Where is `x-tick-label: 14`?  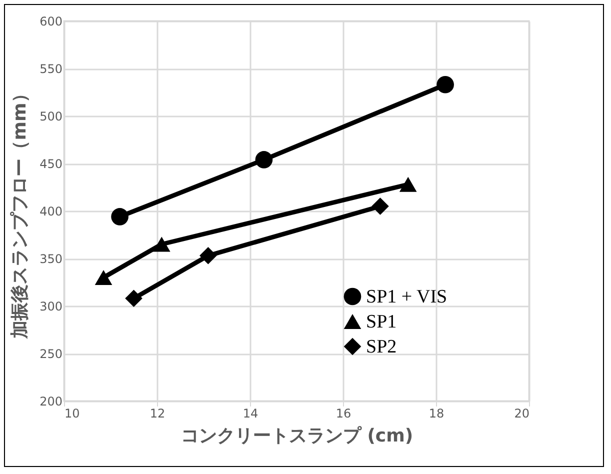 x-tick-label: 14 is located at coordinates (250, 413).